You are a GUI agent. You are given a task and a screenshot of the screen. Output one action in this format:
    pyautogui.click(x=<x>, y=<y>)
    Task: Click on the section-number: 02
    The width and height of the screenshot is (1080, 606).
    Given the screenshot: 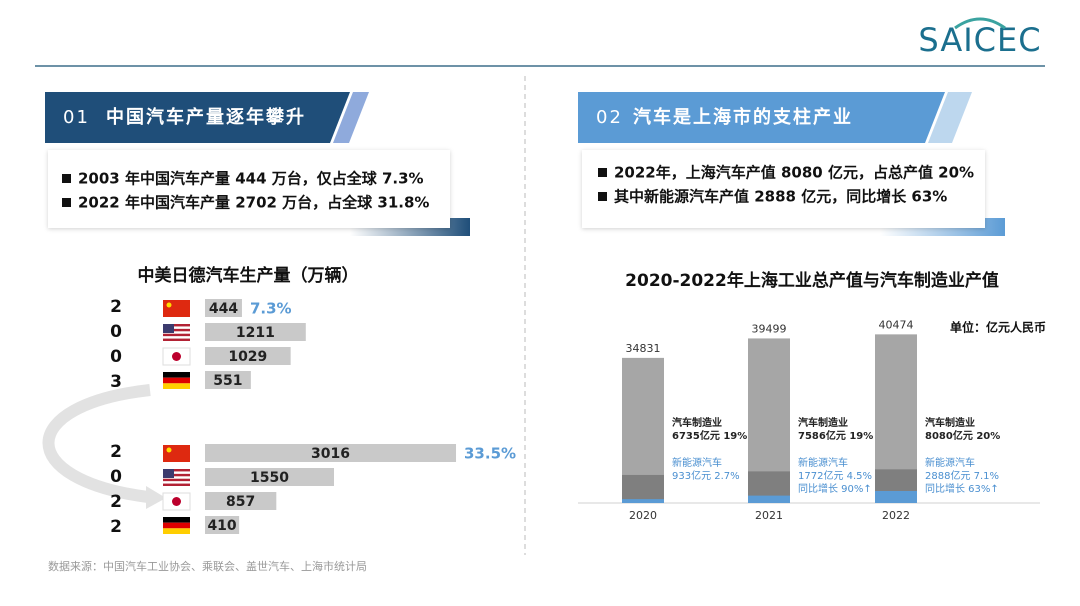 What is the action you would take?
    pyautogui.click(x=609, y=117)
    